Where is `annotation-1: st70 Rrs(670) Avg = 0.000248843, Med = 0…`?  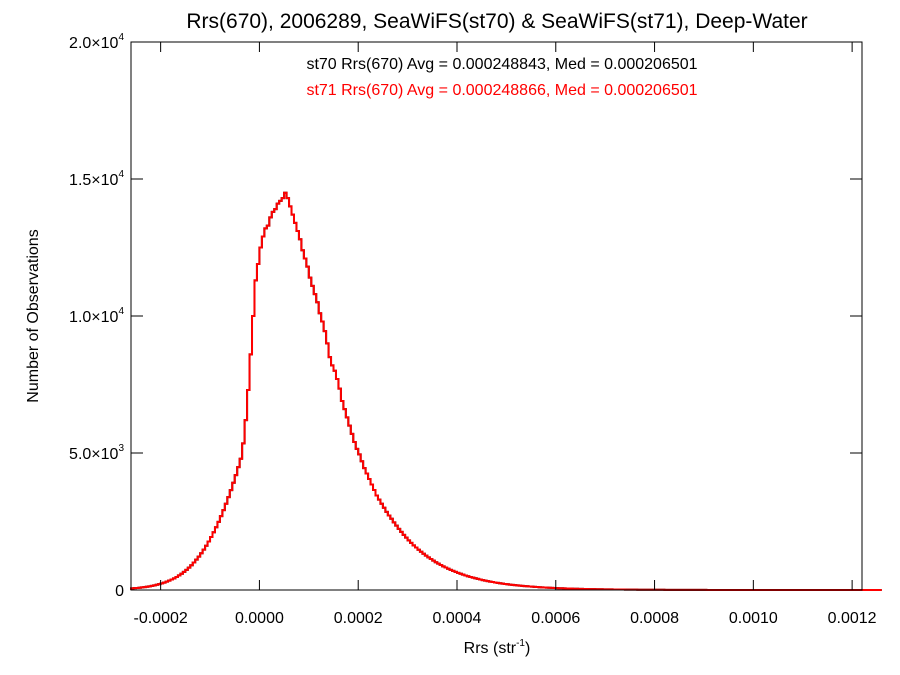
annotation-1: st70 Rrs(670) Avg = 0.000248843, Med = 0… is located at coordinates (501, 64).